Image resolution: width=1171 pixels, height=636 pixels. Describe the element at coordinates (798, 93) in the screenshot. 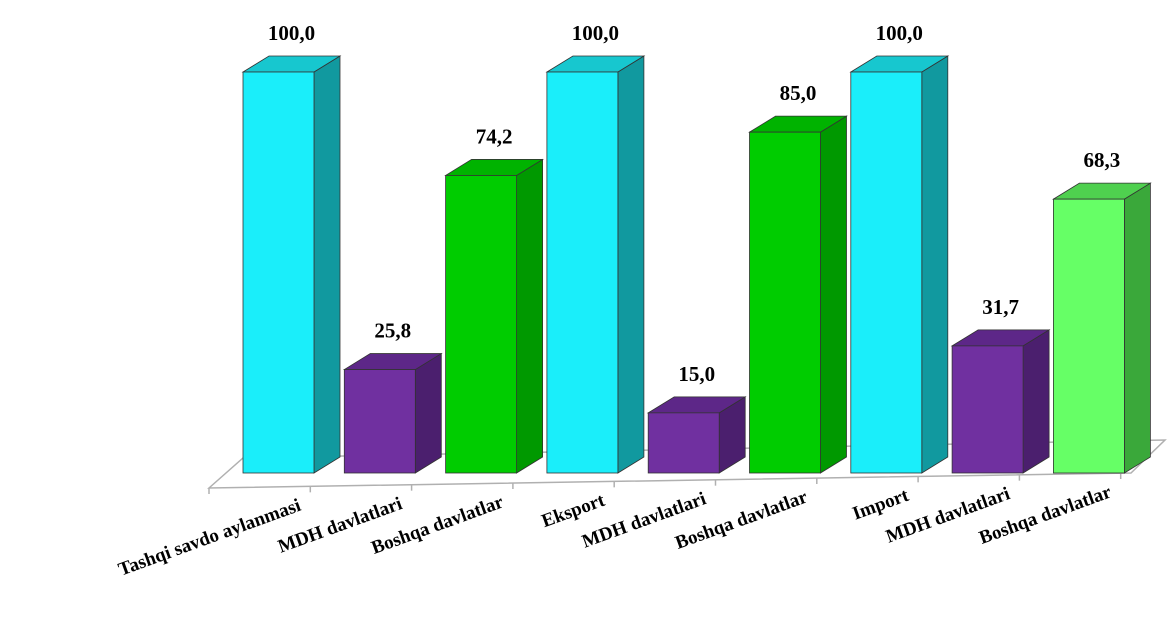

I see `value-label: 85,0` at that location.